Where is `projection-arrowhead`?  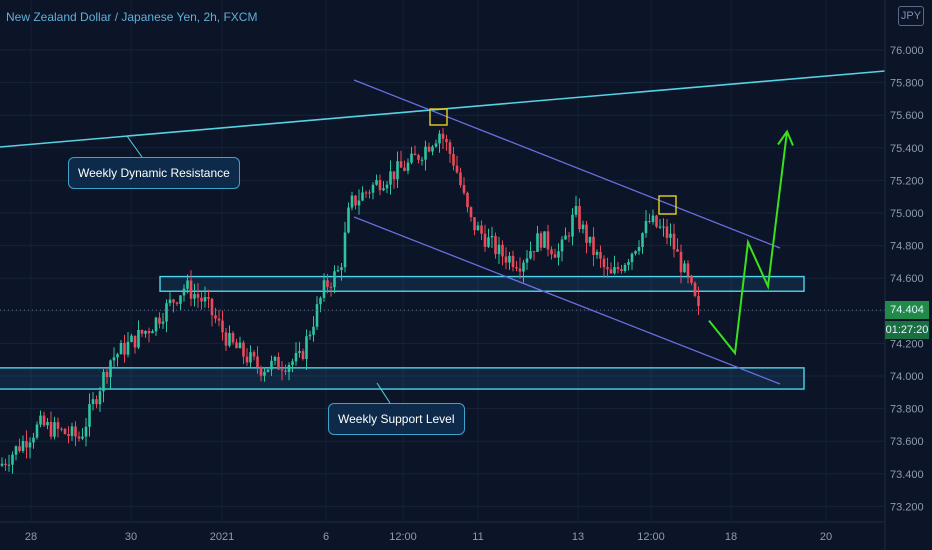 projection-arrowhead is located at coordinates (785, 137).